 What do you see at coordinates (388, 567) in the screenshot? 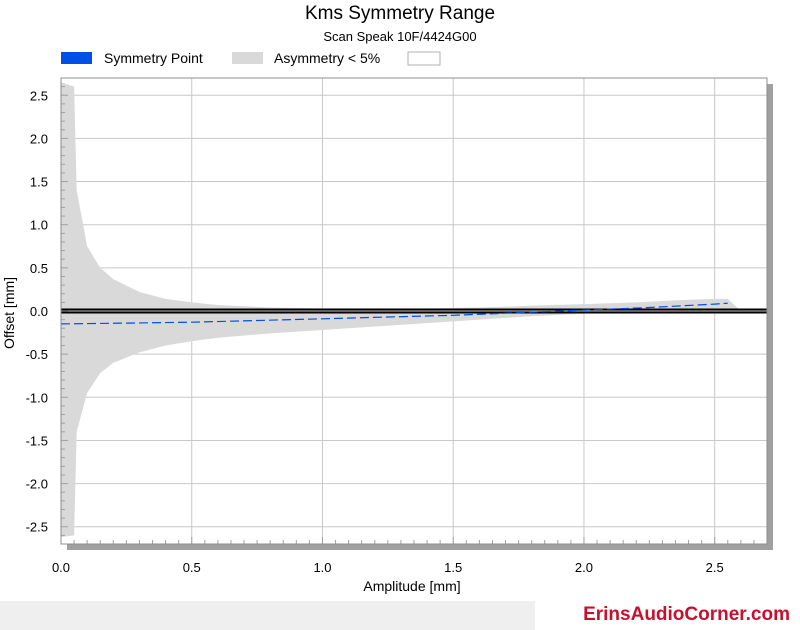
I see `x-axis-ticks: 0.0 0.5 1.0 1.5 2.0 2.5` at bounding box center [388, 567].